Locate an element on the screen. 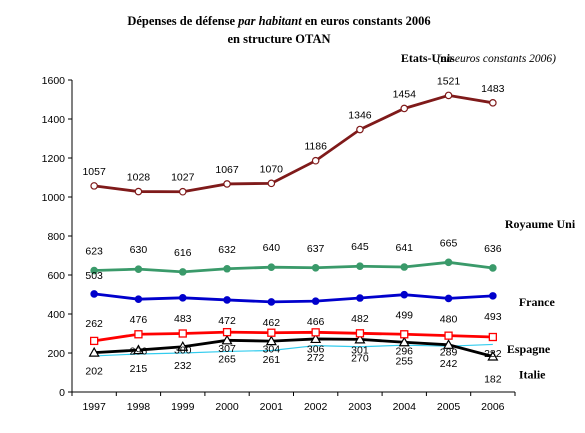 This screenshot has width=585, height=433. unit-note: (en euros constants 2006) is located at coordinates (496, 59).